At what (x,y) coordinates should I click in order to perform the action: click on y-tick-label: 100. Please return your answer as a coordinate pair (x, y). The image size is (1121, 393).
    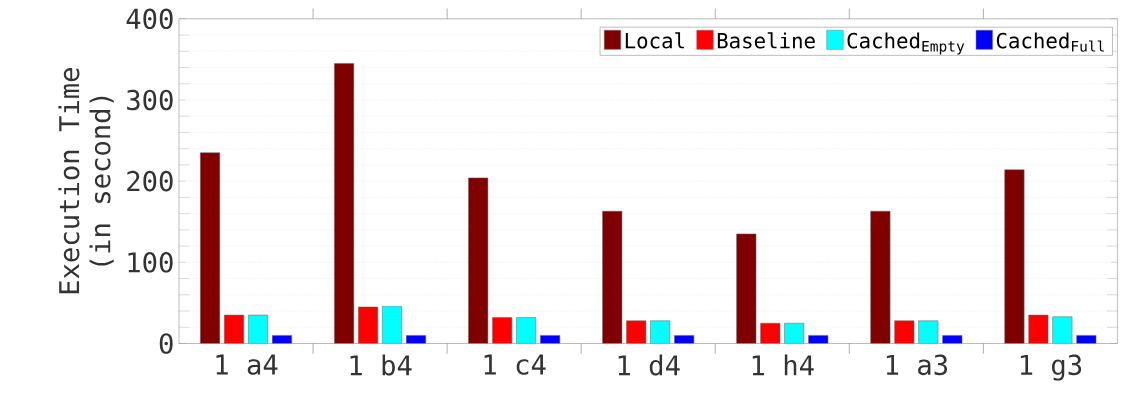
    Looking at the image, I should click on (150, 262).